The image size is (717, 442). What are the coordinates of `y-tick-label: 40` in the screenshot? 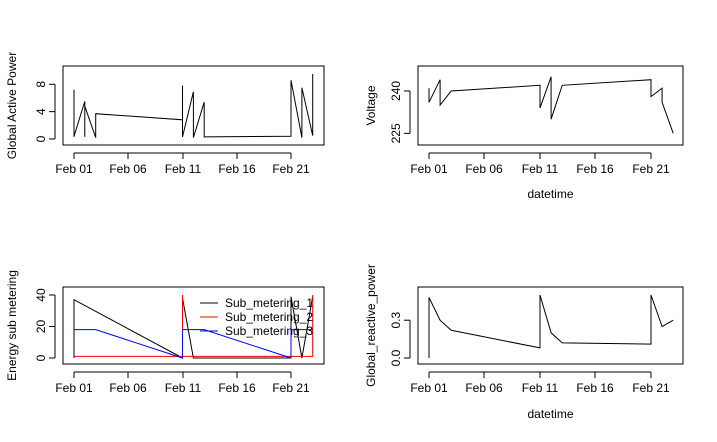 It's located at (41, 295).